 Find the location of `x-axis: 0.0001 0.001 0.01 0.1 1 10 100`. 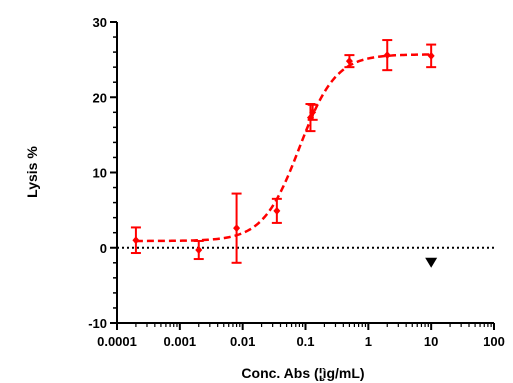

x-axis: 0.0001 0.001 0.01 0.1 1 10 100 is located at coordinates (301, 335).